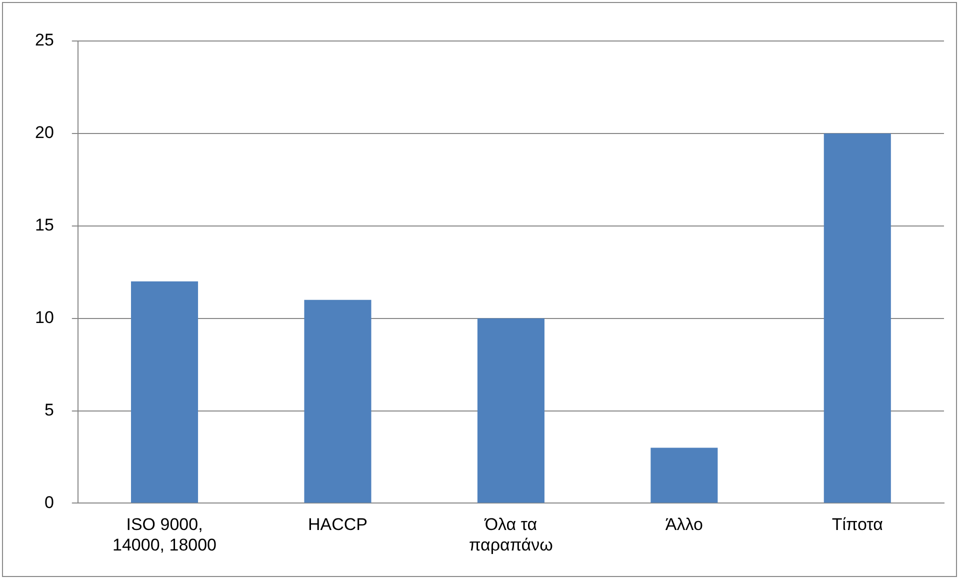 This screenshot has height=581, width=961. What do you see at coordinates (684, 524) in the screenshot?
I see `x-tick-label: Άλλο` at bounding box center [684, 524].